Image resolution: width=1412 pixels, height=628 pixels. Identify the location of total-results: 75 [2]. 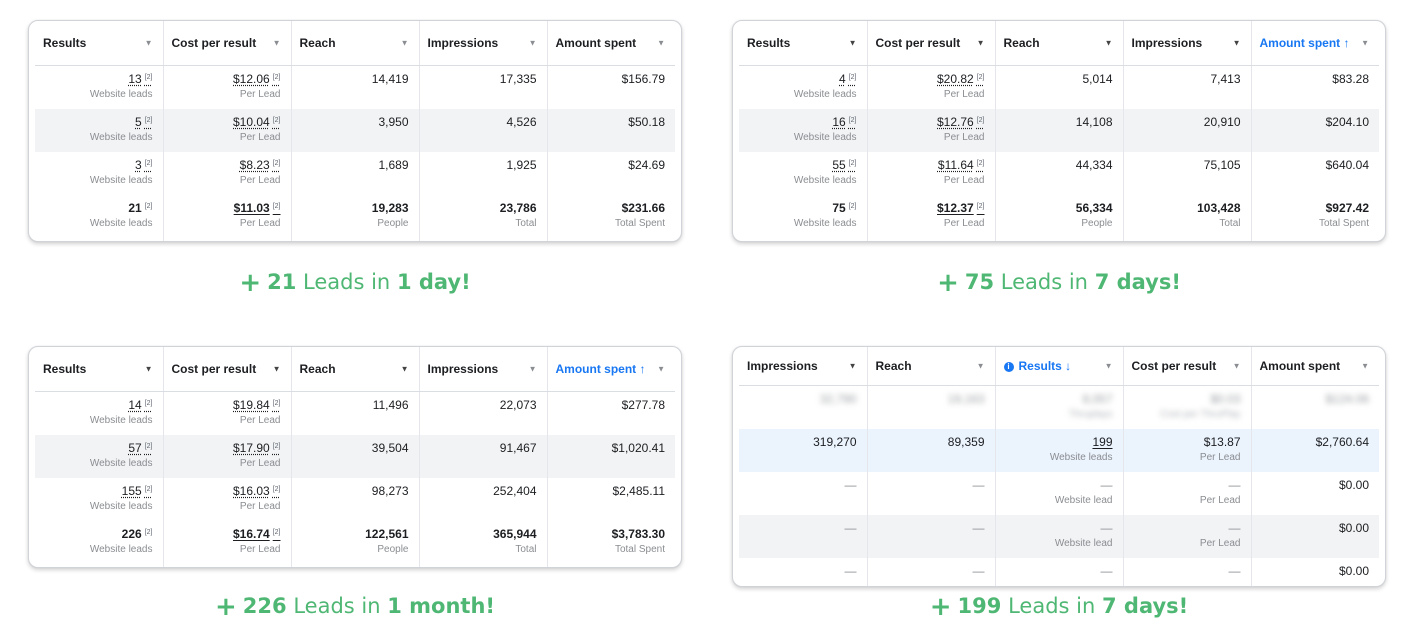
(844, 208).